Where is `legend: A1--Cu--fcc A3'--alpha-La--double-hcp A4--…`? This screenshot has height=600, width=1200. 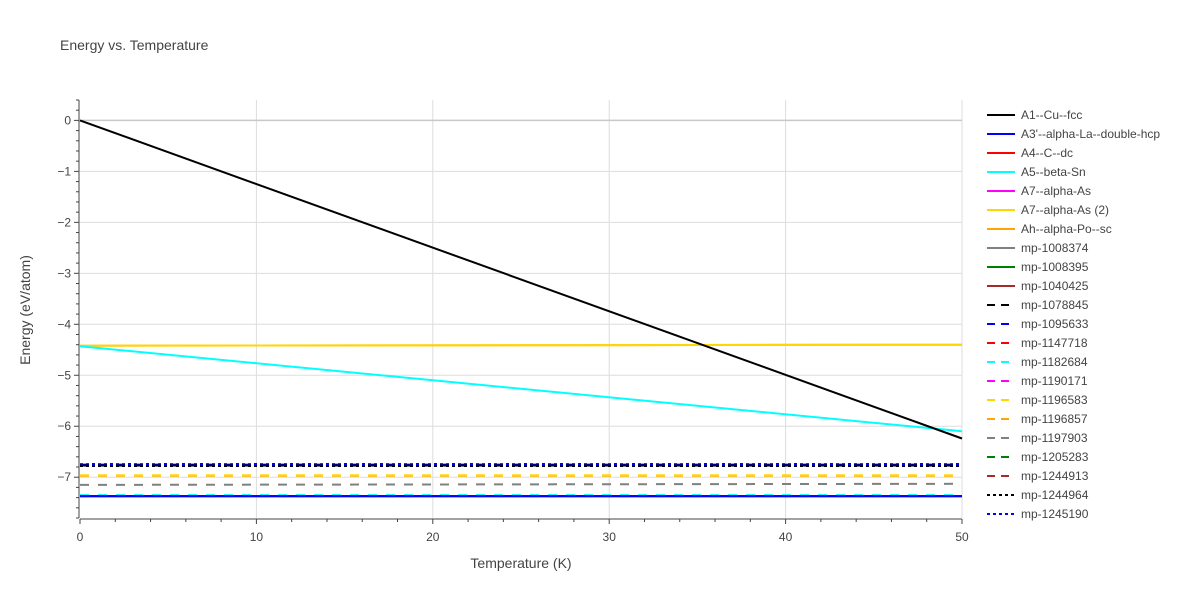
legend: A1--Cu--fcc A3'--alpha-La--double-hcp A4--… is located at coordinates (1073, 314).